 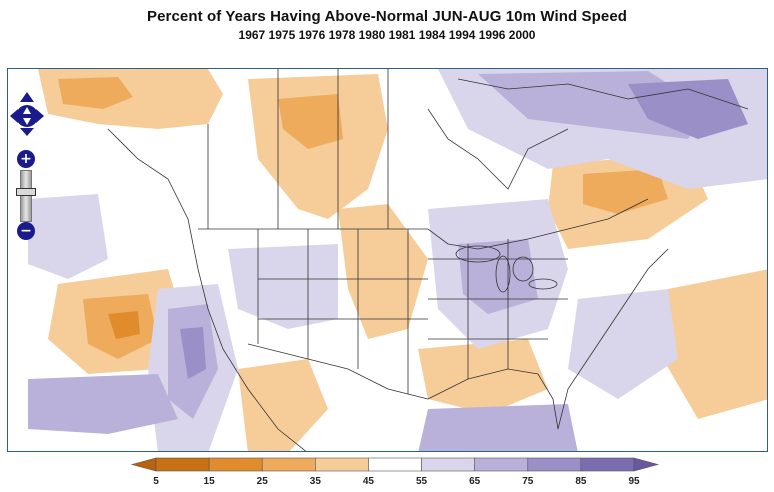 I want to click on purple-region-pacific-nw, so click(x=68, y=236).